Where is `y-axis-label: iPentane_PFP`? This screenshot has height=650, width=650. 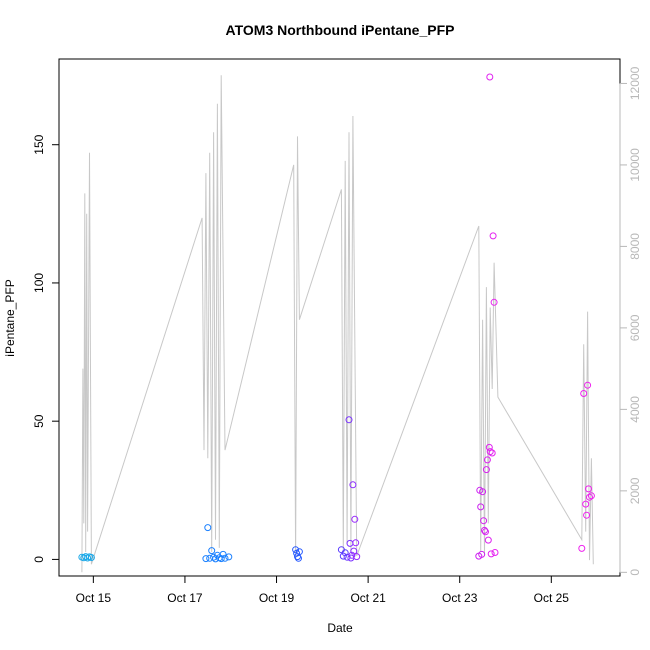
y-axis-label: iPentane_PFP is located at coordinates (10, 317).